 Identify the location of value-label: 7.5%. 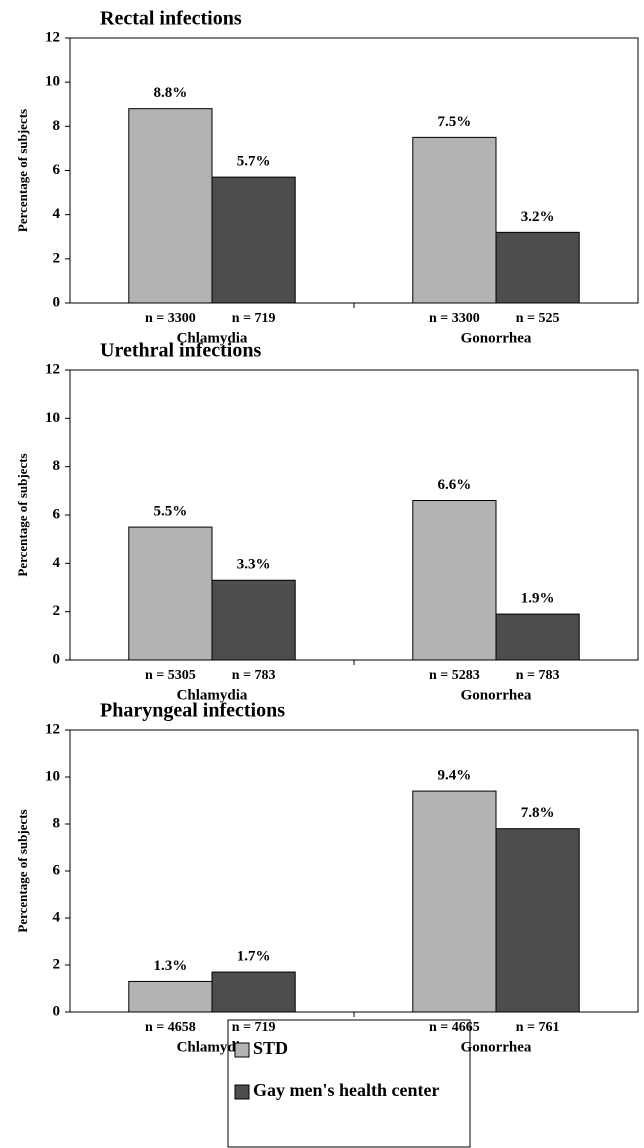
(455, 122).